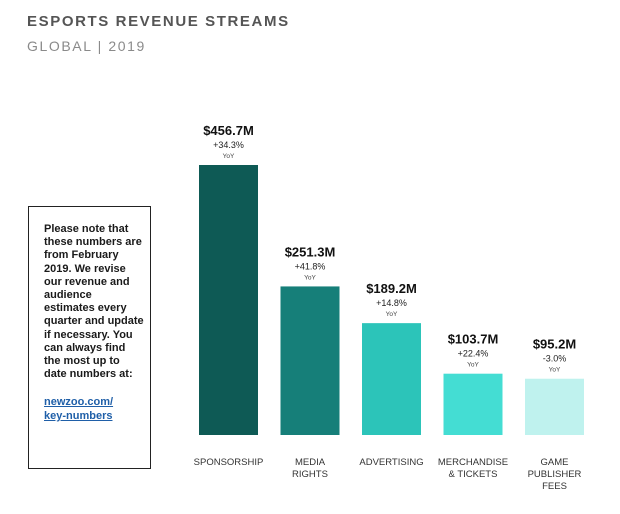 The width and height of the screenshot is (620, 514). Describe the element at coordinates (228, 145) in the screenshot. I see `growth-label: +34.3%` at that location.